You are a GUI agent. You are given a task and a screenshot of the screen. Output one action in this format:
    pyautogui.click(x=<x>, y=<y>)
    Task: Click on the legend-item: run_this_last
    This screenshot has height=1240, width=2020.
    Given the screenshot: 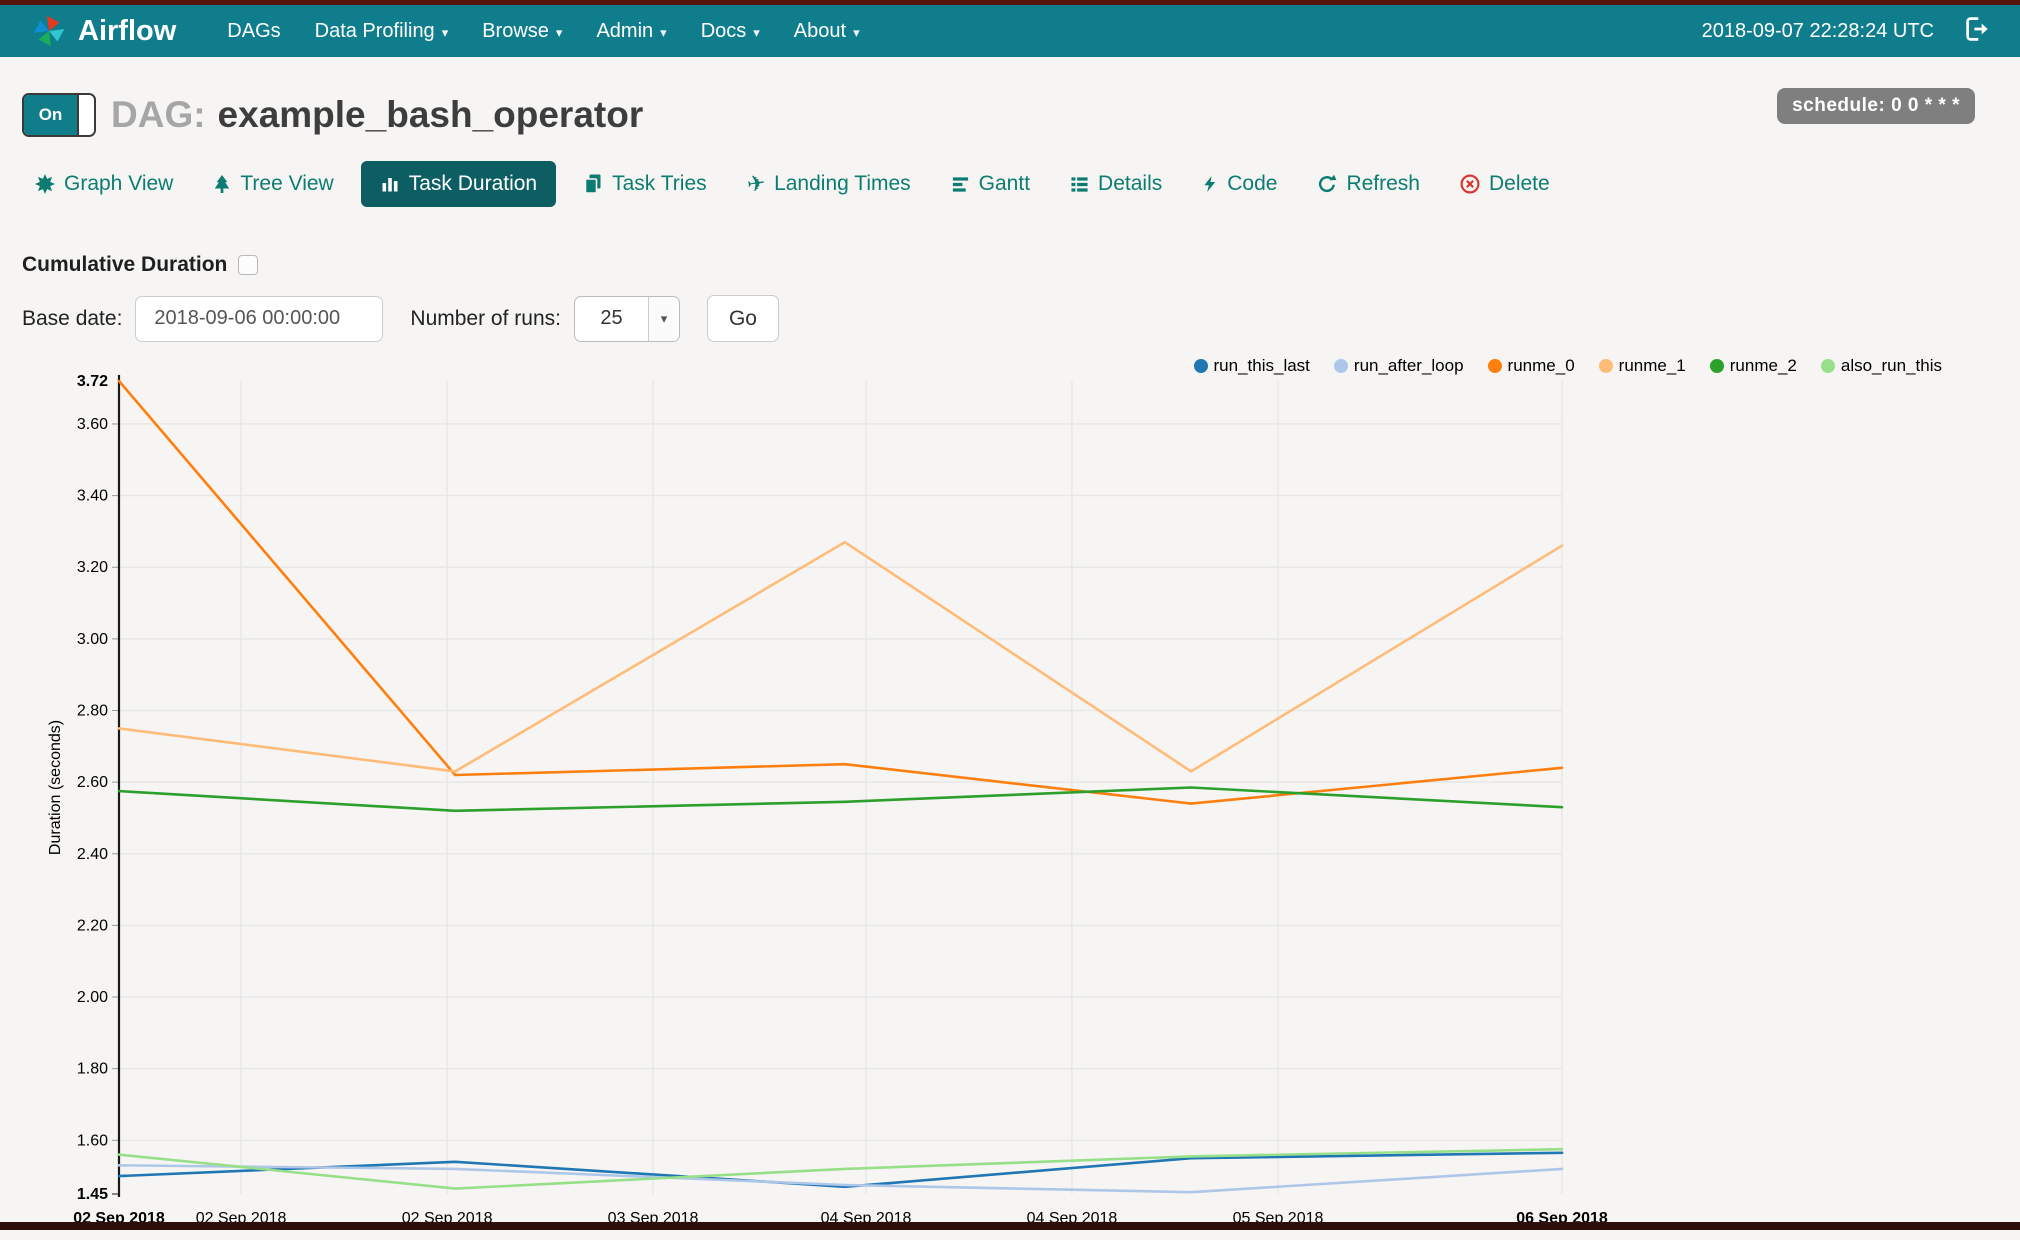 What is the action you would take?
    pyautogui.click(x=1251, y=366)
    